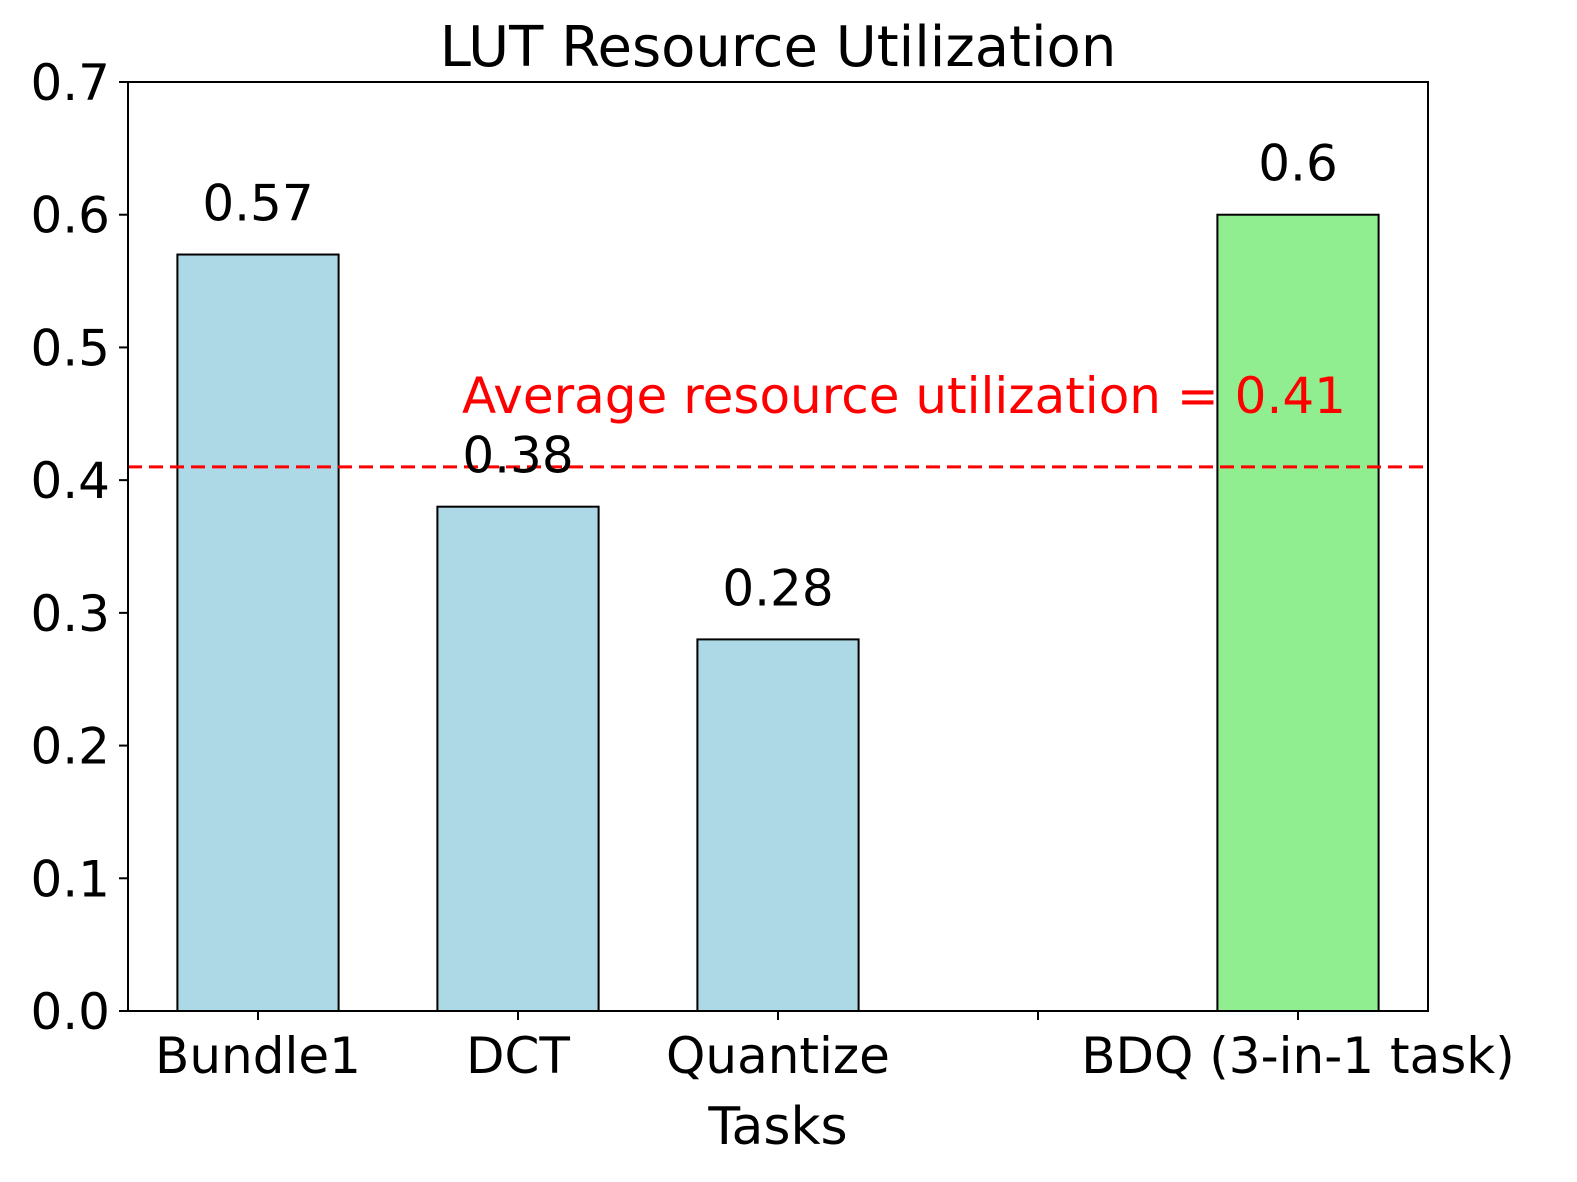 This screenshot has width=1577, height=1182. I want to click on bar-value-label-1: 0.38, so click(517, 456).